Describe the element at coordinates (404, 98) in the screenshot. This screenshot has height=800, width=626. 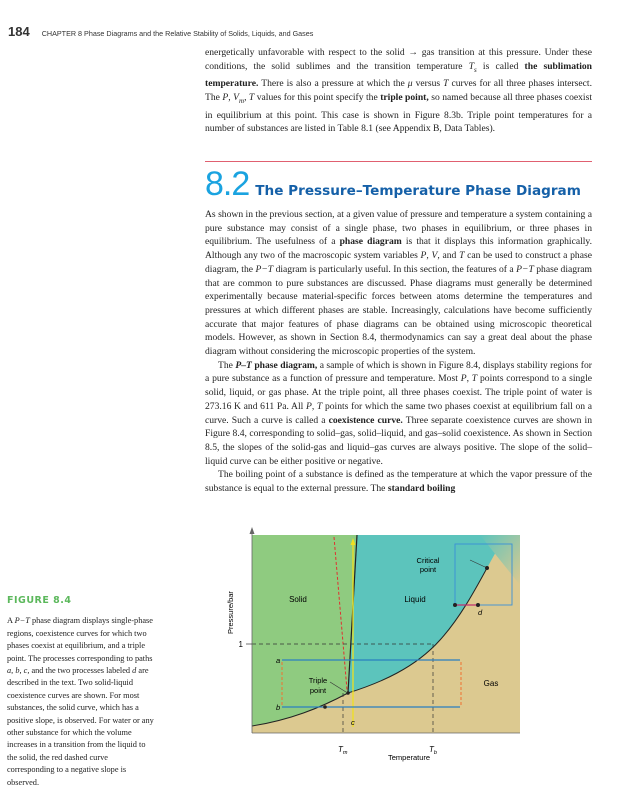
I see `text-run: triple point,` at that location.